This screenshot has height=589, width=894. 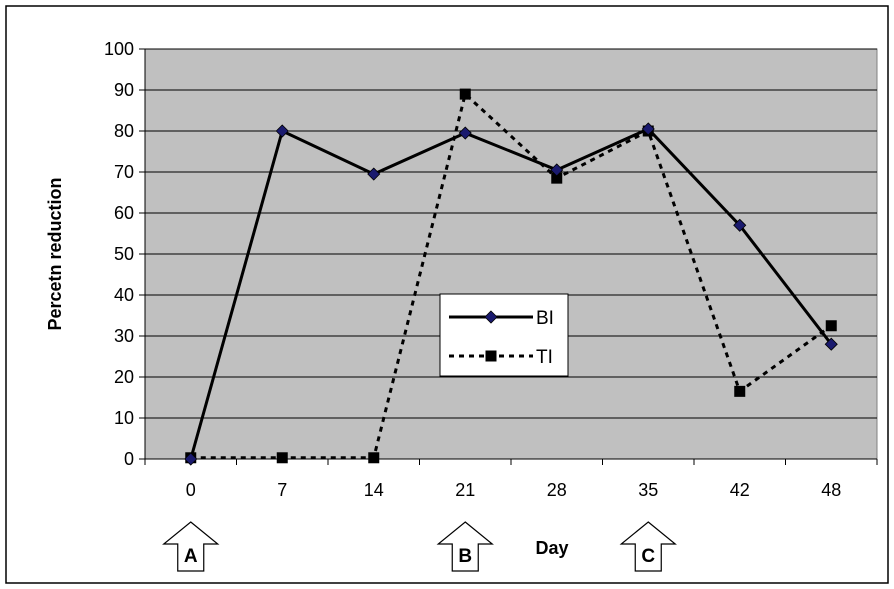 What do you see at coordinates (514, 490) in the screenshot?
I see `x-tick-labels: 0 7 14 21 28 35 42 48` at bounding box center [514, 490].